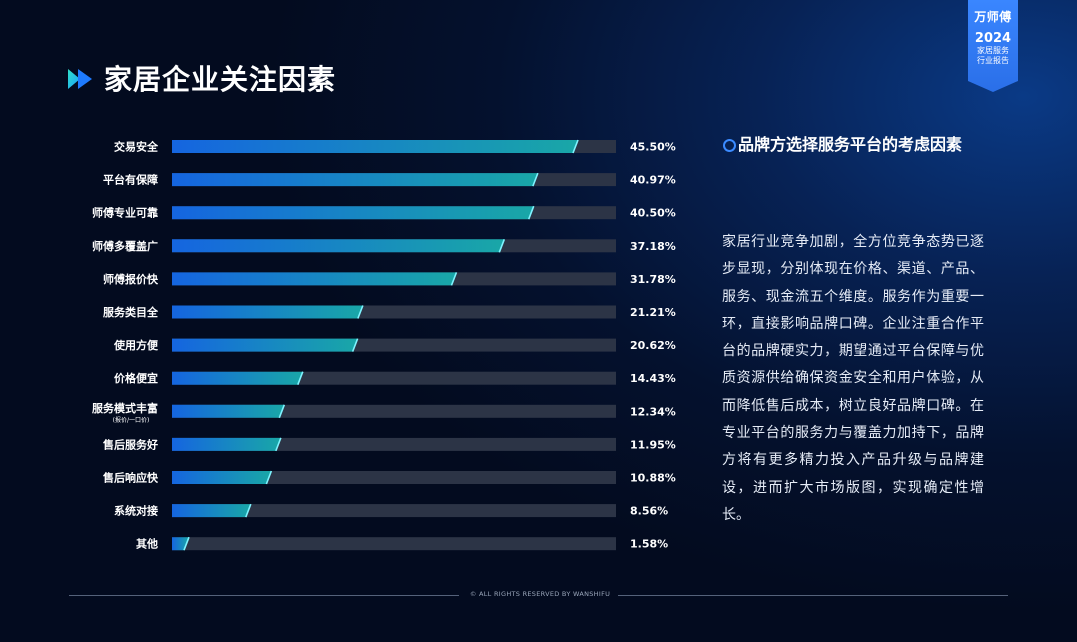 The width and height of the screenshot is (1077, 642). What do you see at coordinates (131, 312) in the screenshot?
I see `category-label: 服务类目全` at bounding box center [131, 312].